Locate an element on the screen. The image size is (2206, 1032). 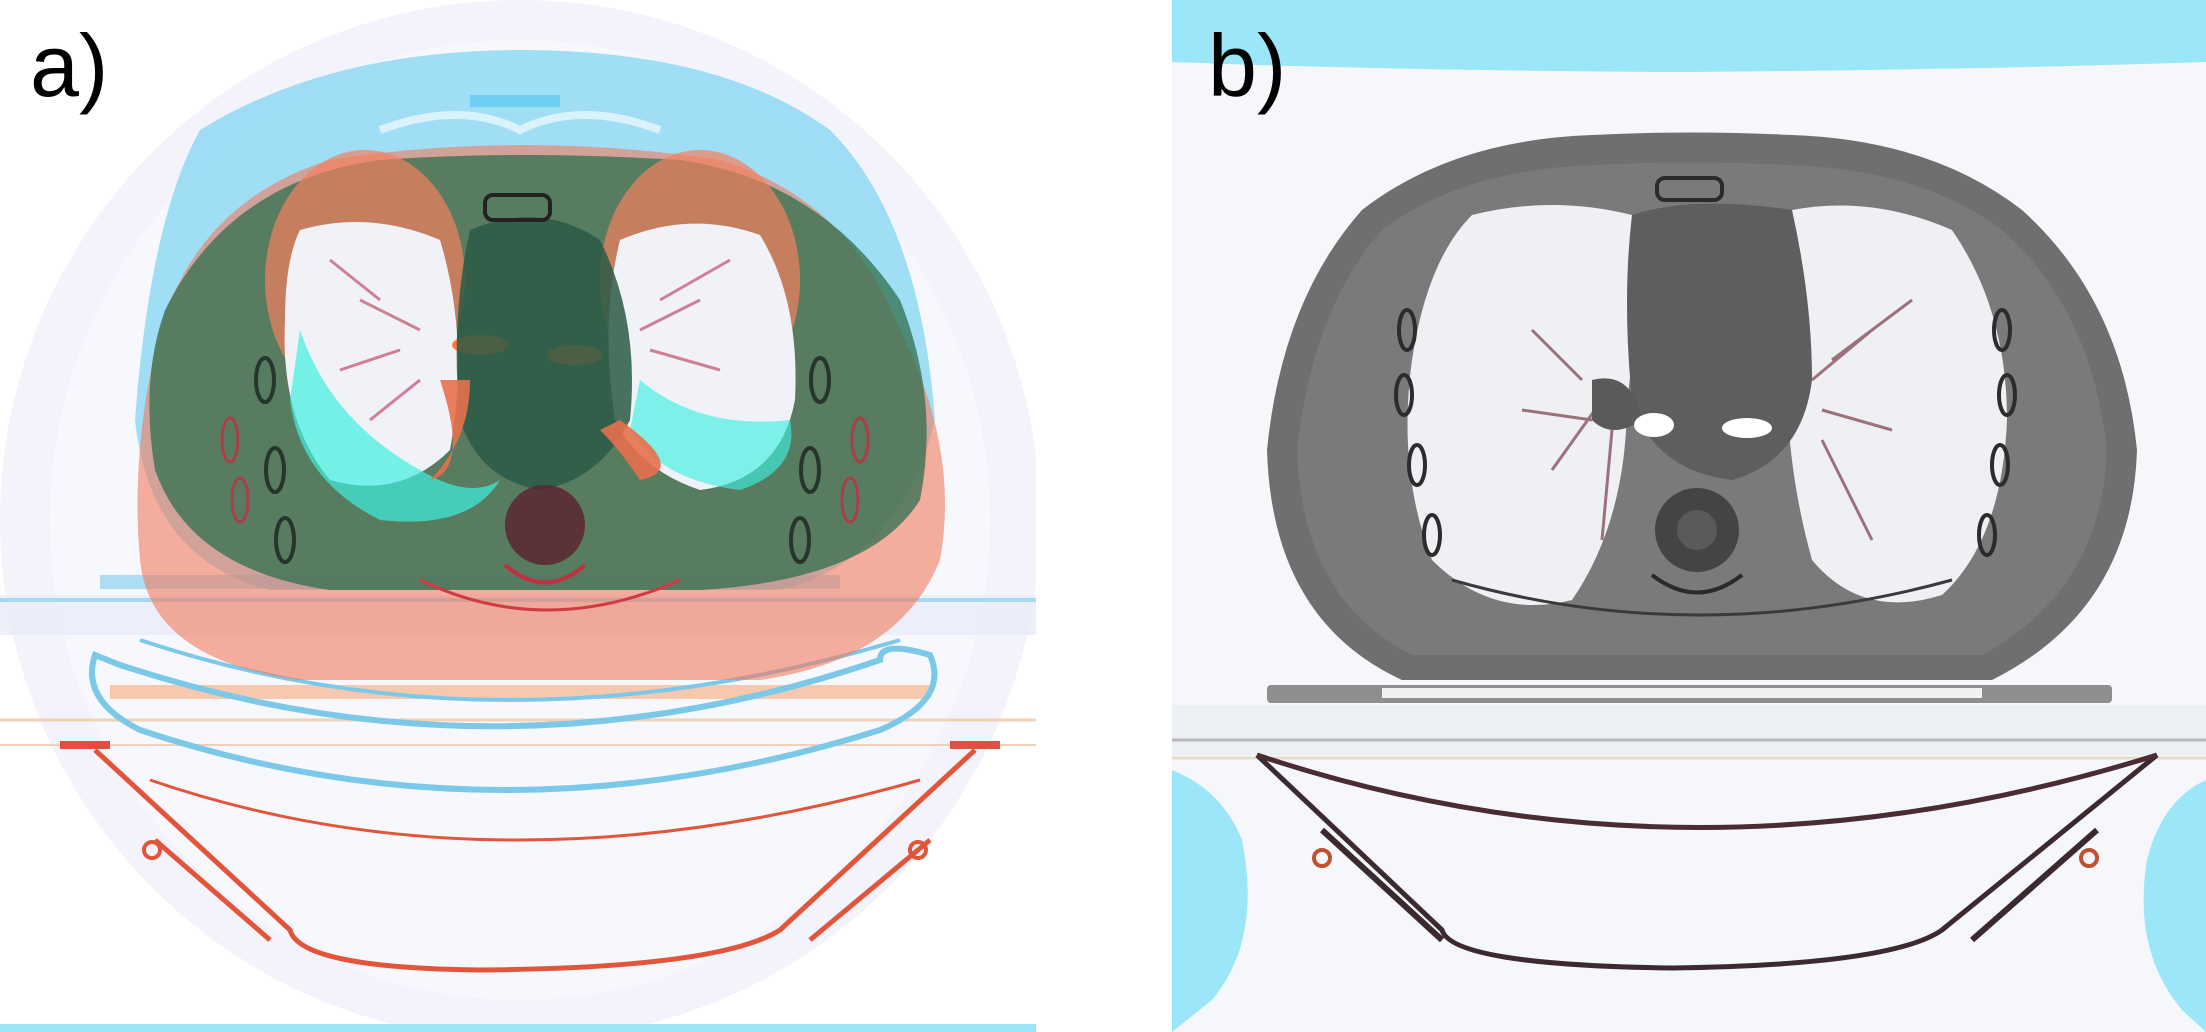
panel-label-b: b) is located at coordinates (1247, 65).